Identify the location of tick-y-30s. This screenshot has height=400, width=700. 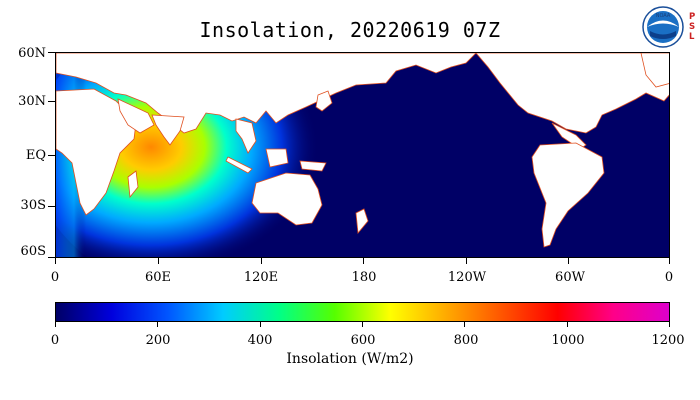
(51, 206).